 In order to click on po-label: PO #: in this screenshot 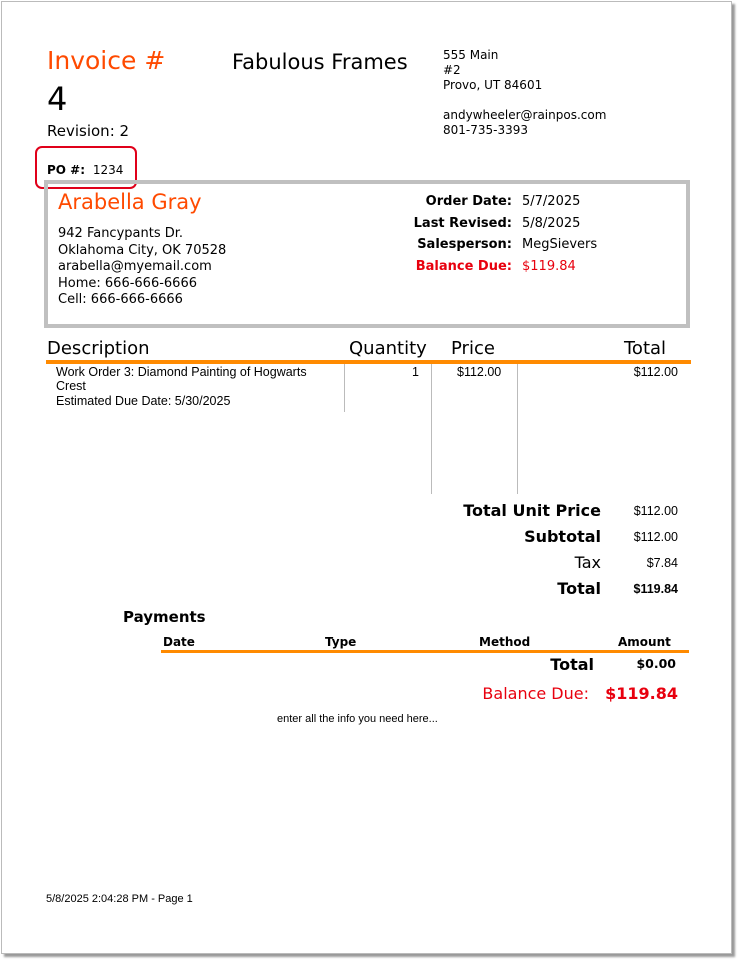, I will do `click(66, 170)`.